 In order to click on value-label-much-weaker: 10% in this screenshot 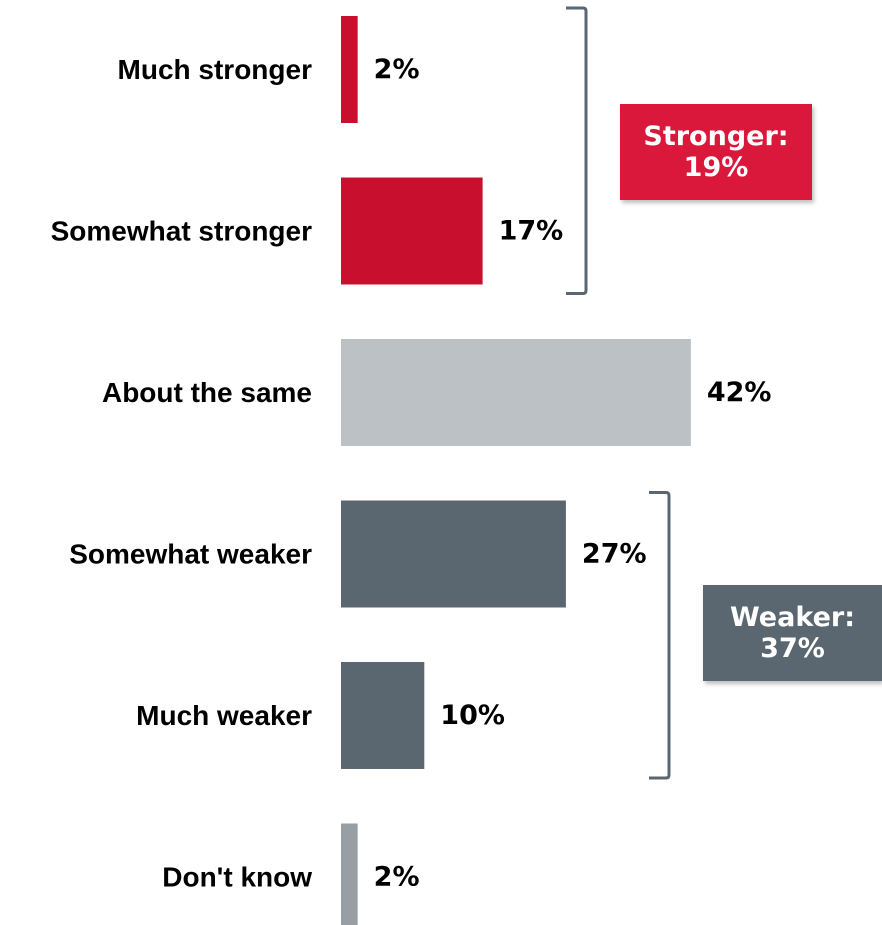, I will do `click(472, 715)`.